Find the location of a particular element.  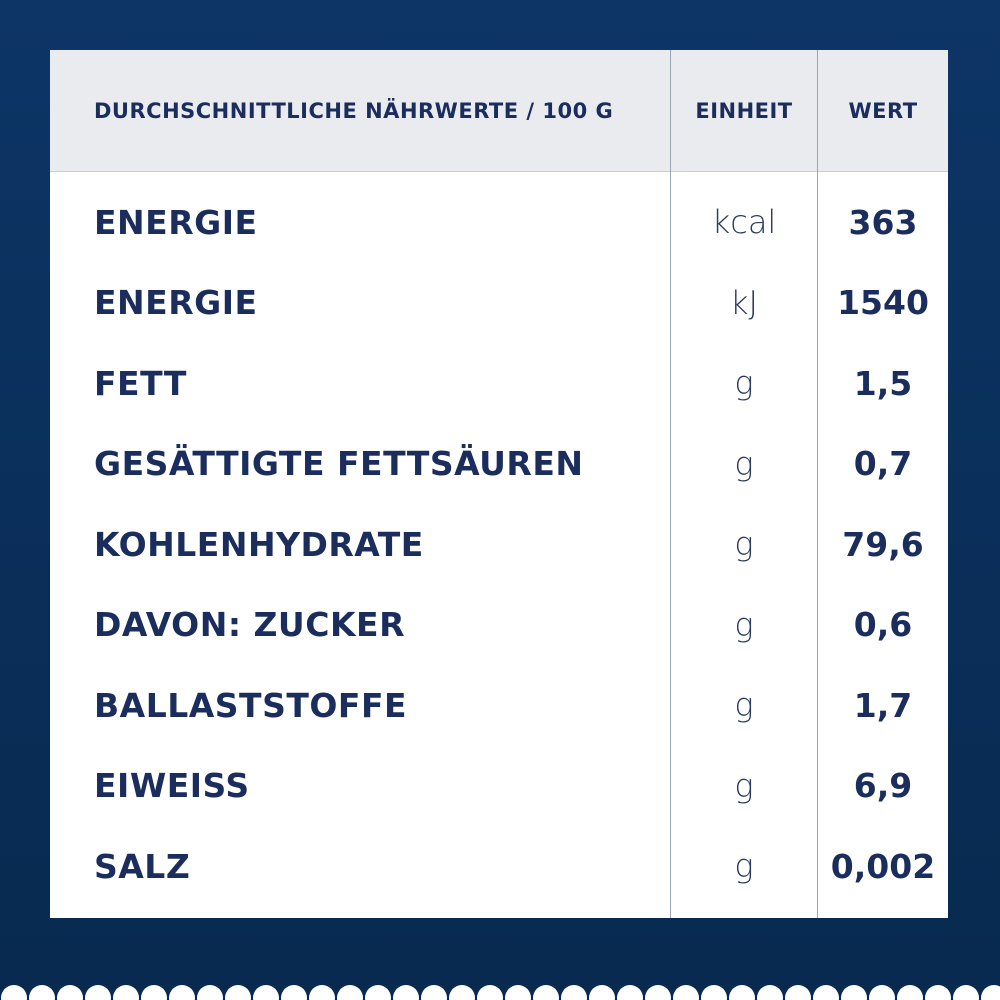

nutrient-label: EIWEISS is located at coordinates (172, 785).